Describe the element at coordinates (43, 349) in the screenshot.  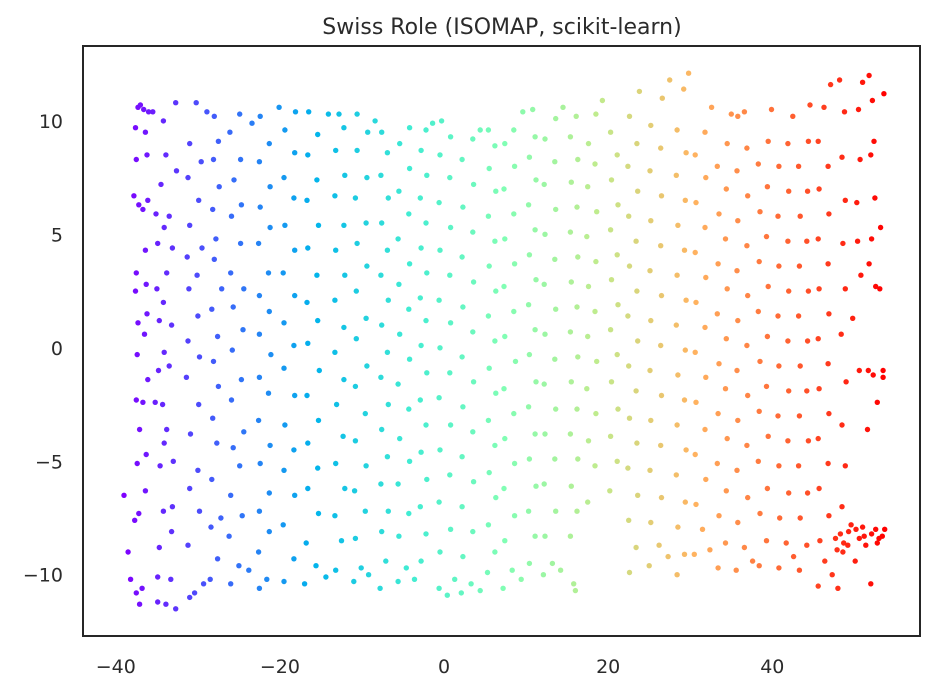
I see `y-axis-ticks: −10 −5 0 5 10` at that location.